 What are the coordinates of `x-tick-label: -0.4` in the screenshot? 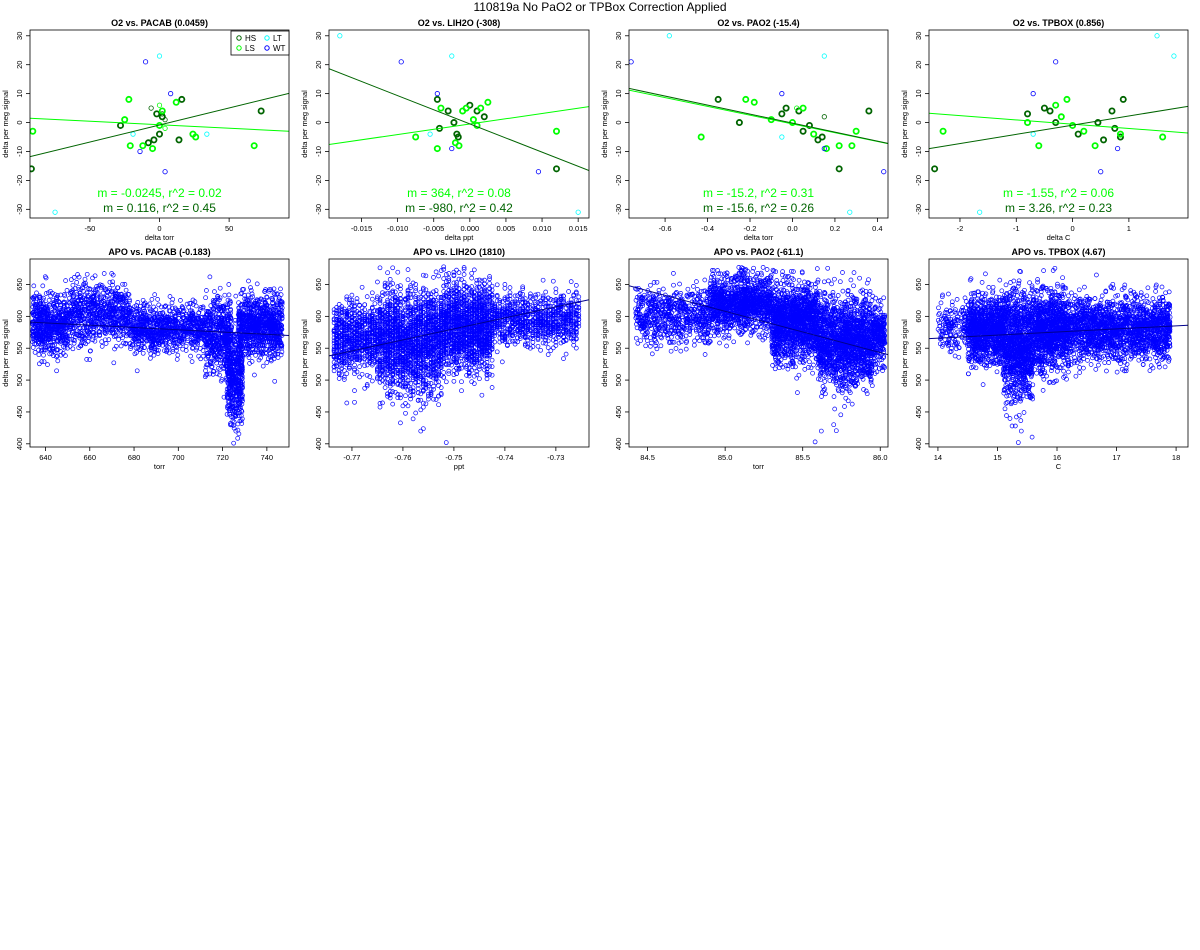 It's located at (707, 228).